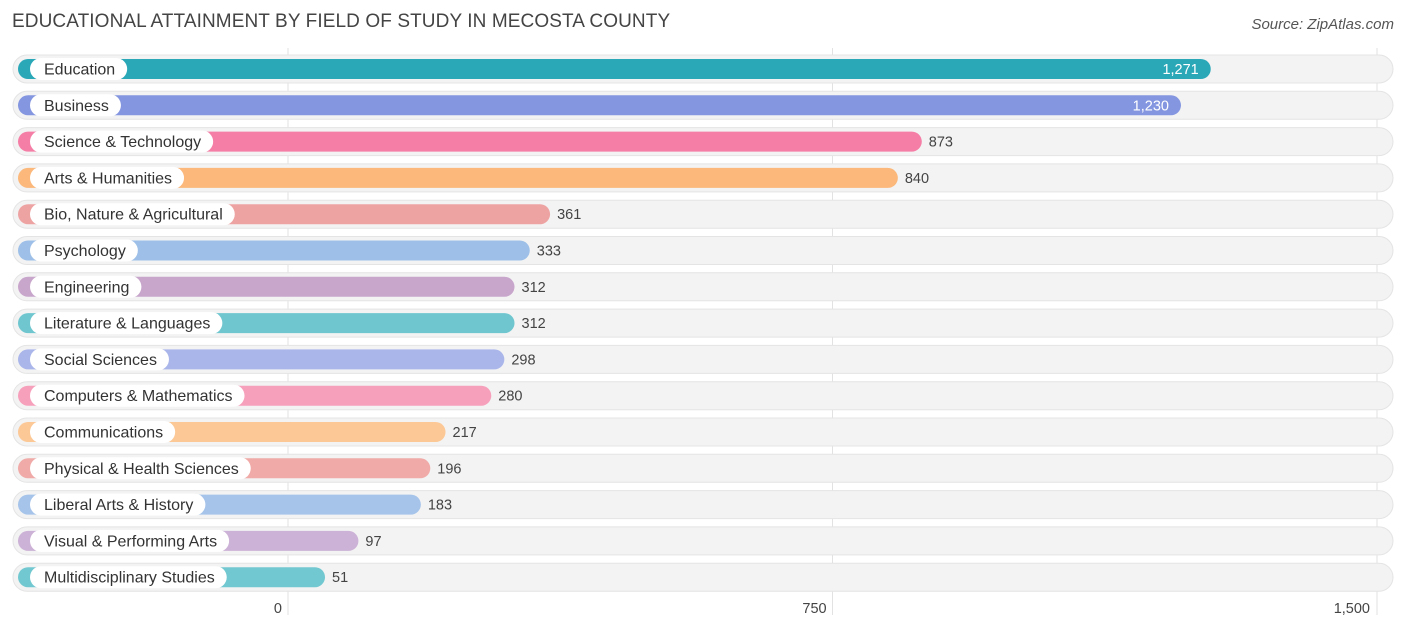  I want to click on x-tick-label: 0, so click(278, 609).